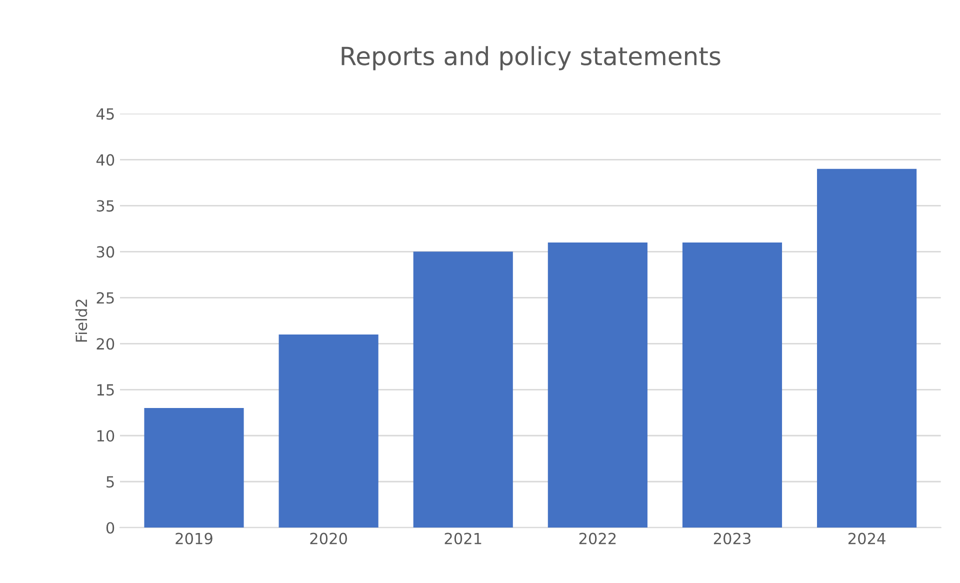 The width and height of the screenshot is (960, 583). Describe the element at coordinates (328, 538) in the screenshot. I see `x-tick-label: 2020` at that location.